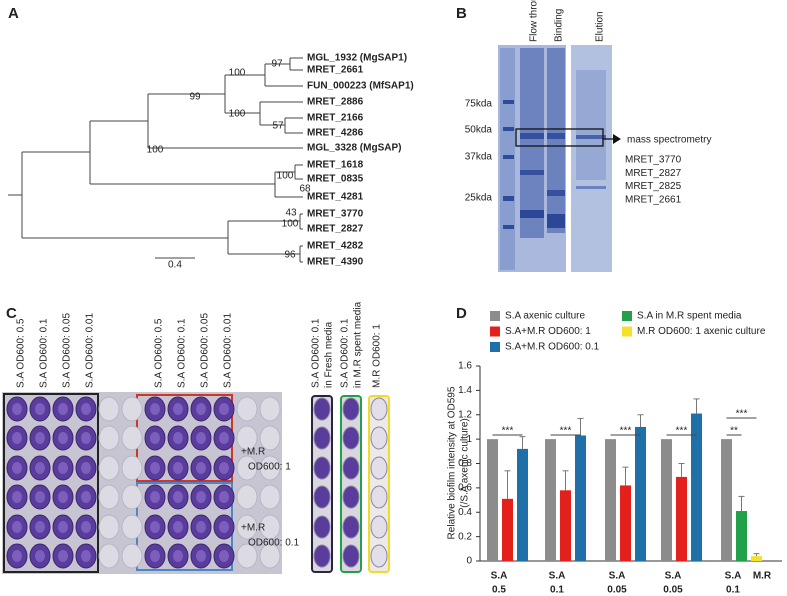 This screenshot has width=787, height=596. What do you see at coordinates (469, 561) in the screenshot?
I see `y-tick-label: 0` at bounding box center [469, 561].